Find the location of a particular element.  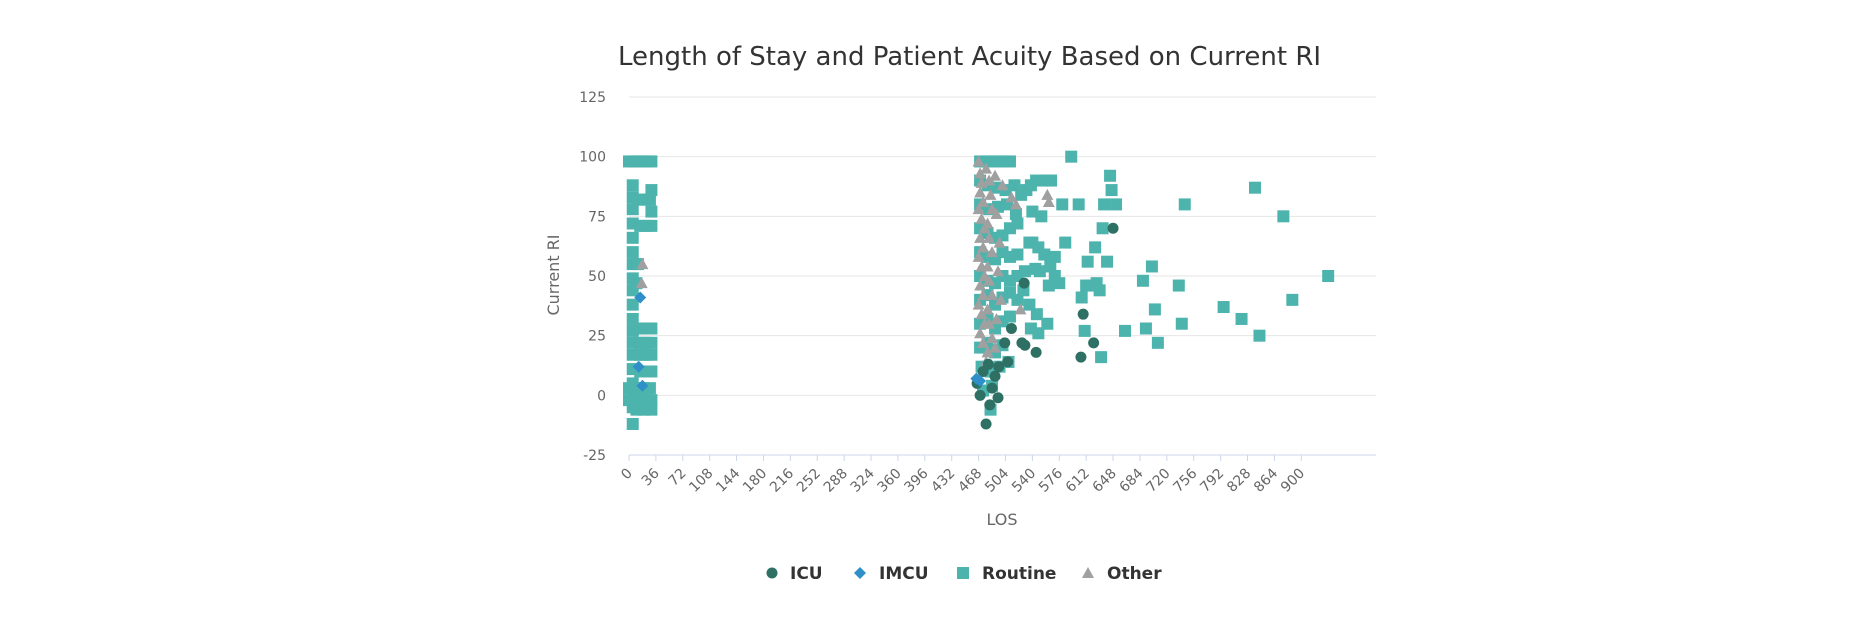

x-tick-label: 288 is located at coordinates (836, 481).